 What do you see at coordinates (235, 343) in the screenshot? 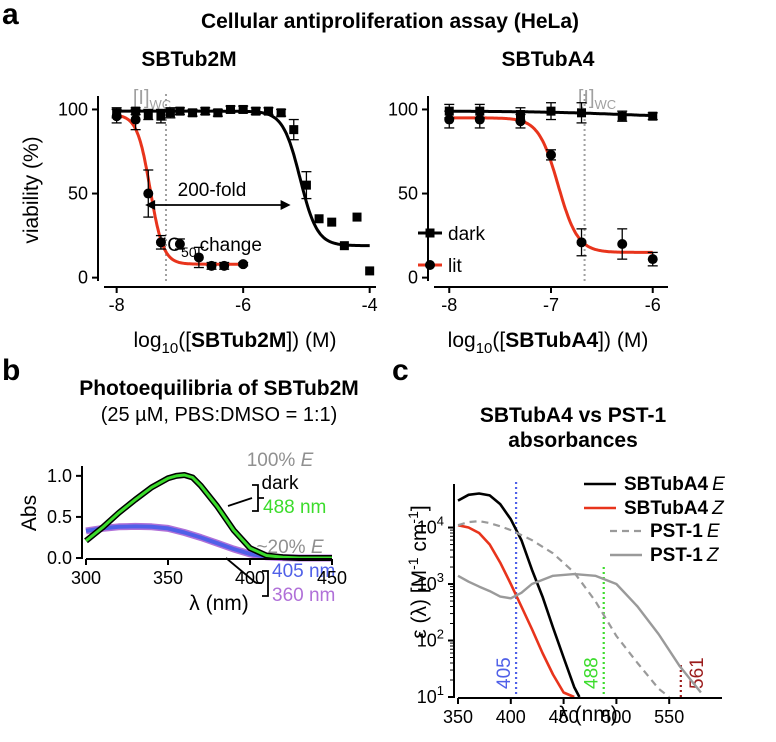
I see `x-axis-label-a1: log10([SBTub2M]) (M)` at bounding box center [235, 343].